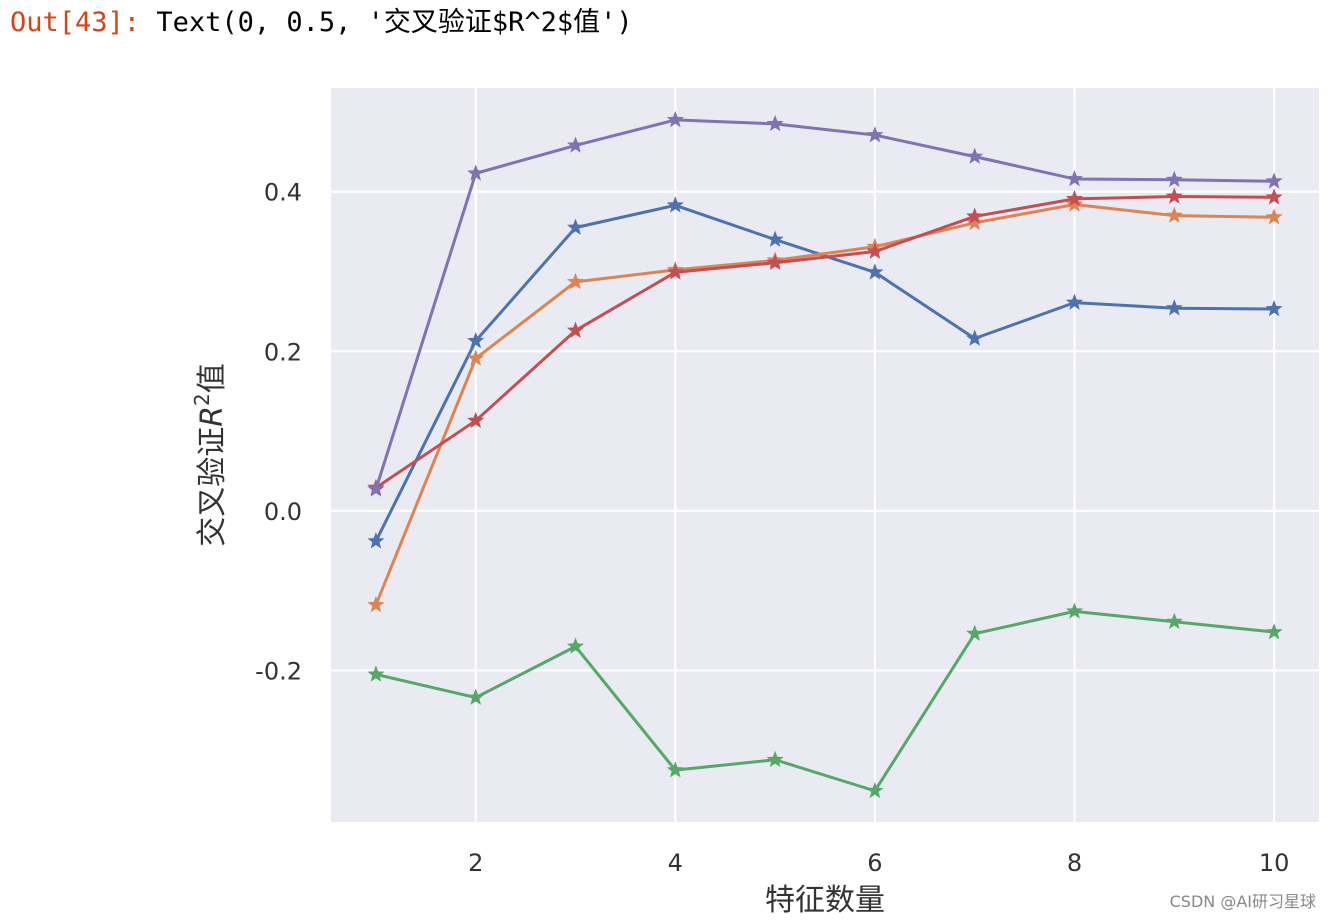 This screenshot has width=1332, height=920. Describe the element at coordinates (212, 487) in the screenshot. I see `y-axis-label-main: 交叉验证` at that location.